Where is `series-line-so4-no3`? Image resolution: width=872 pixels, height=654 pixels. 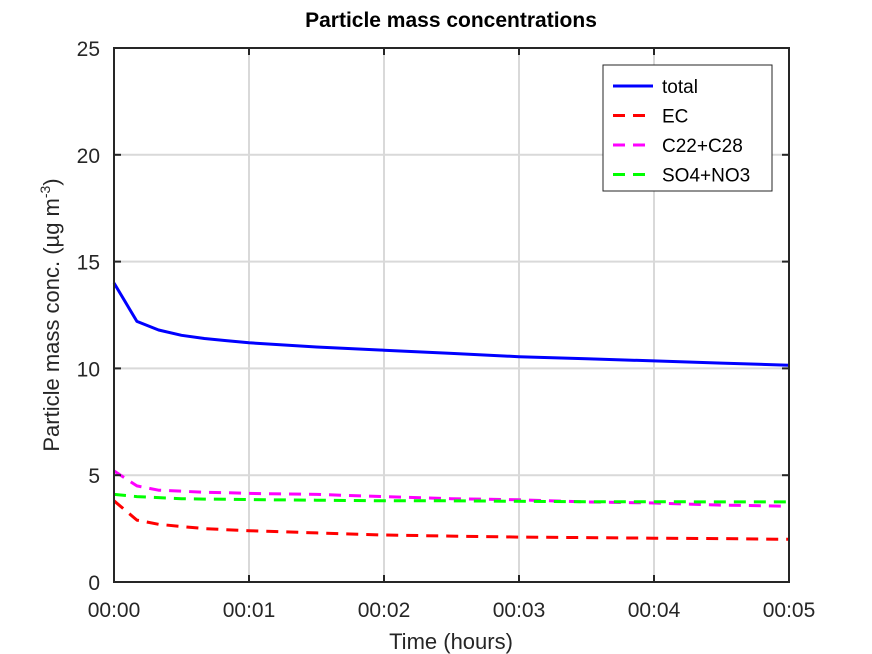 series-line-so4-no3 is located at coordinates (451, 498).